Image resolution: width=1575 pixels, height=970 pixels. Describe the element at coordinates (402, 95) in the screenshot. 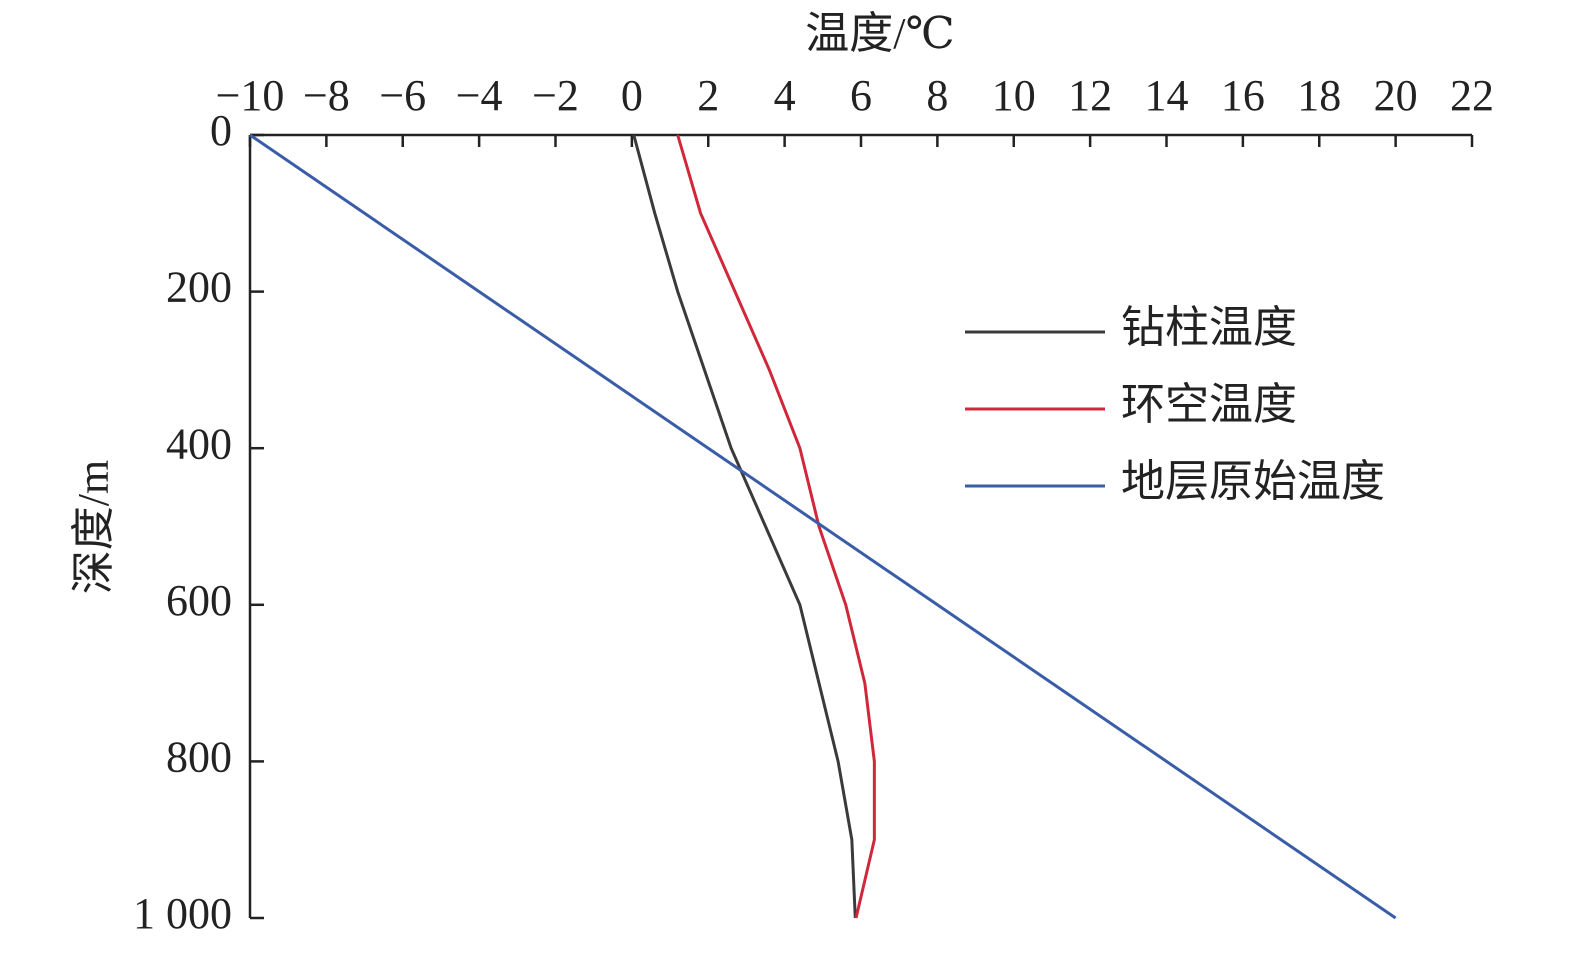

I see `x-tick-label: −6` at that location.